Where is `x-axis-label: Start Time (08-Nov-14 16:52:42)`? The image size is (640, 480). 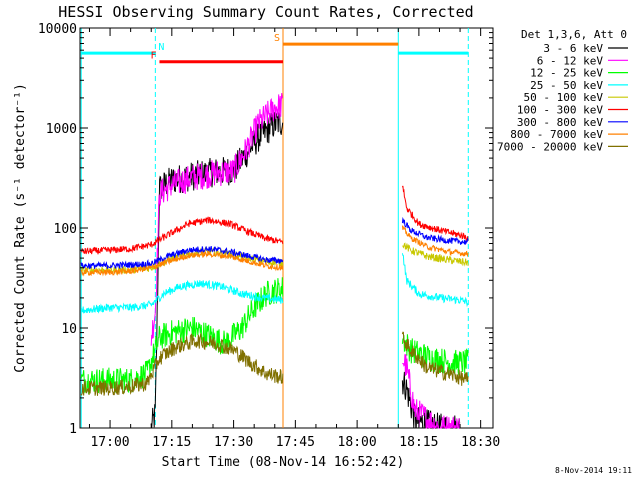
x-axis-label: Start Time (08-Nov-14 16:52:42) is located at coordinates (283, 462).